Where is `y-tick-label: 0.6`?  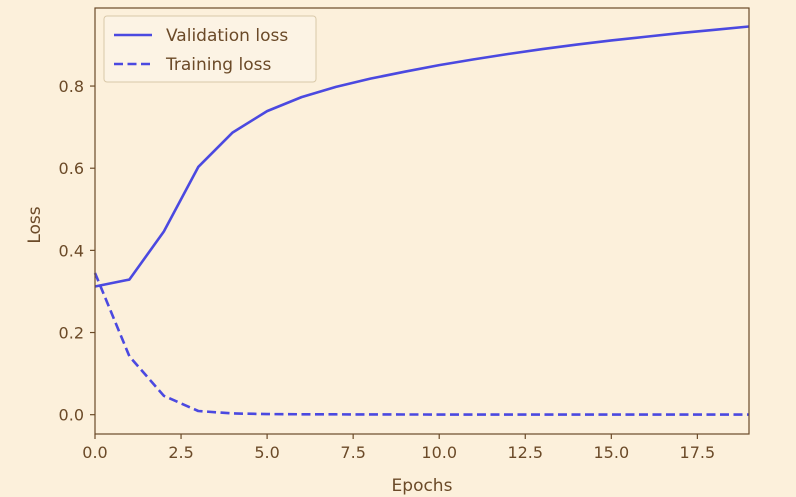
y-tick-label: 0.6 is located at coordinates (71, 168).